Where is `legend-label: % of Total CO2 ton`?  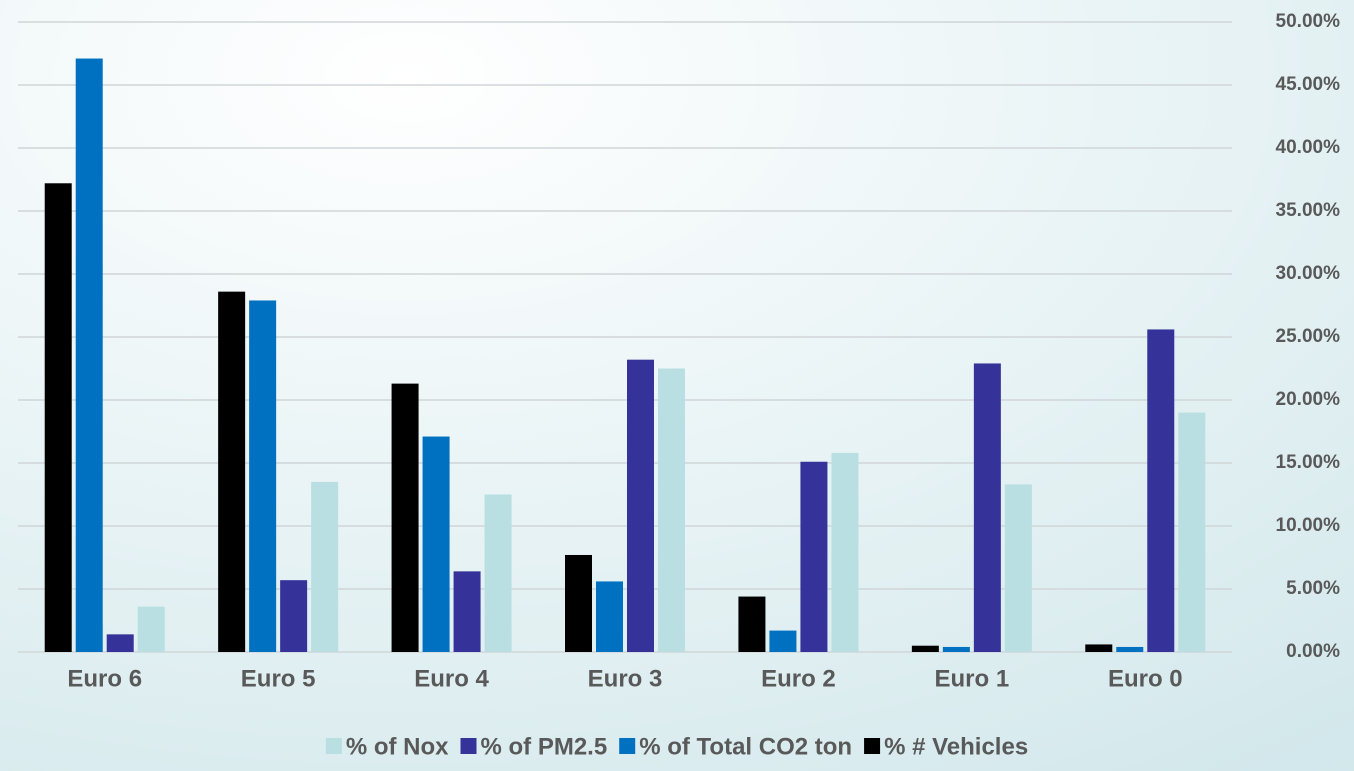 legend-label: % of Total CO2 ton is located at coordinates (745, 746).